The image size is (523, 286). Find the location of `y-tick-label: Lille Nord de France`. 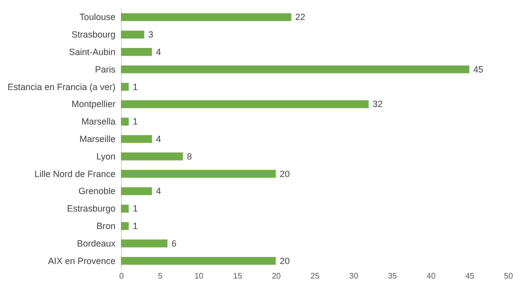

y-tick-label: Lille Nord de France is located at coordinates (75, 173).